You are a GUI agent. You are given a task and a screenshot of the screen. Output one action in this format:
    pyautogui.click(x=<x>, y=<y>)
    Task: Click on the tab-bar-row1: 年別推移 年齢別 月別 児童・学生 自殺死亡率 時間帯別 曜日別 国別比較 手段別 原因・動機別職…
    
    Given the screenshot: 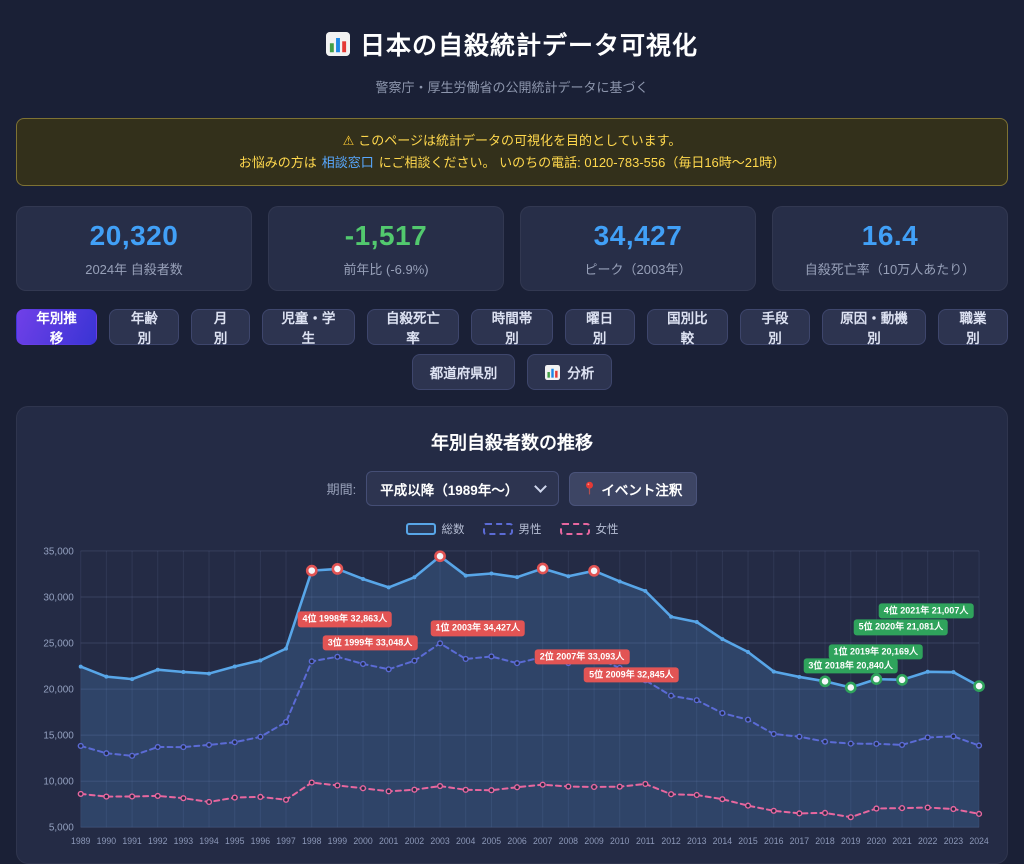 What is the action you would take?
    pyautogui.click(x=512, y=327)
    